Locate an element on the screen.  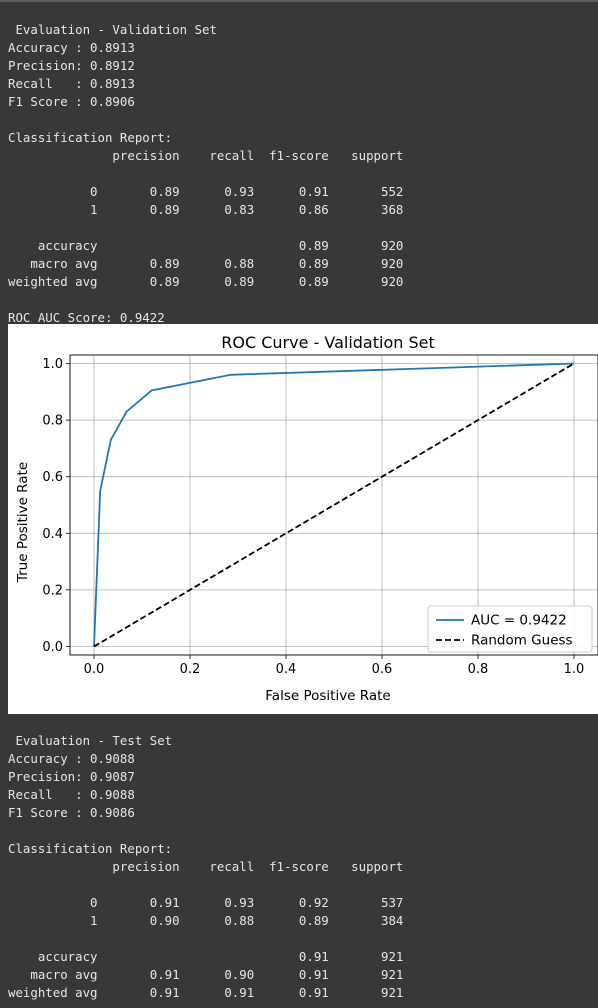
legend: AUC = 0.9422 Random Guess is located at coordinates (510, 629).